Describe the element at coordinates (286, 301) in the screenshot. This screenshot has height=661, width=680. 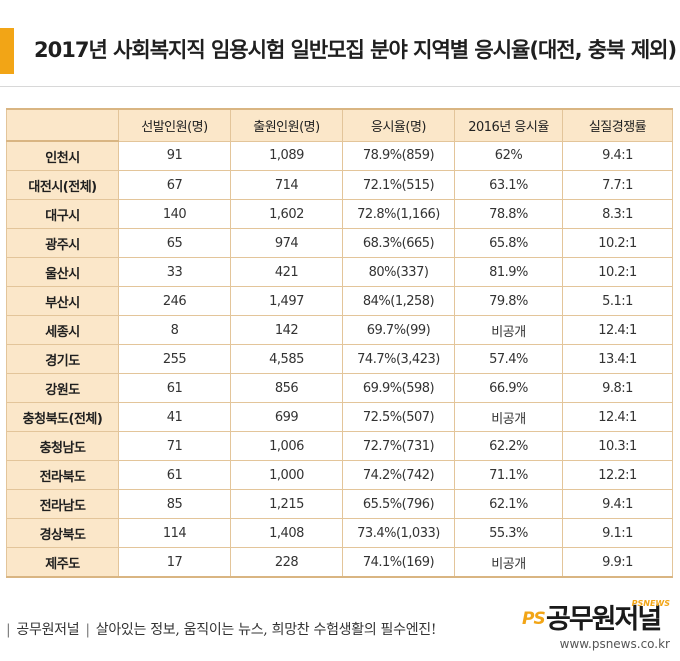
I see `applied-count-cell: 1,497` at that location.